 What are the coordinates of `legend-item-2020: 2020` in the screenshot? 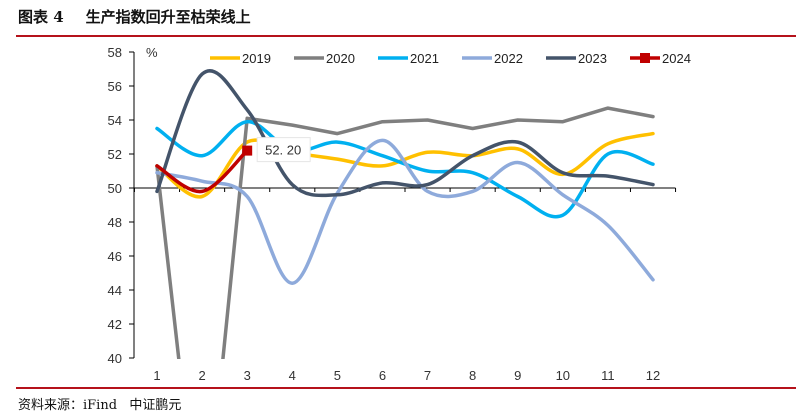 It's located at (324, 58).